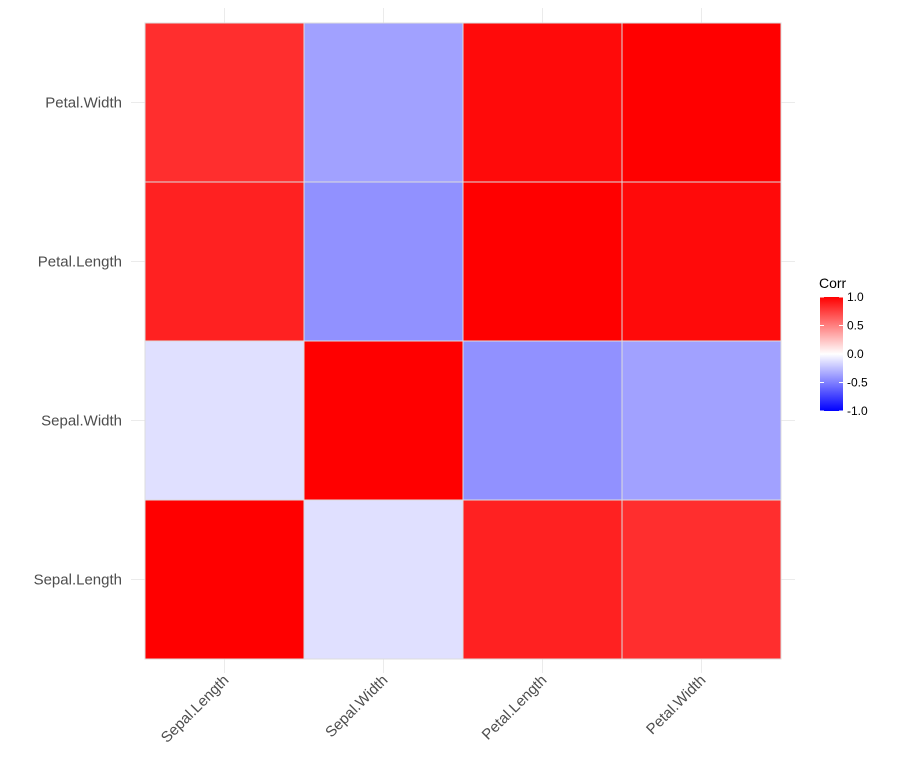 This screenshot has width=908, height=767. What do you see at coordinates (857, 383) in the screenshot?
I see `legend-tick-label: -0.5` at bounding box center [857, 383].